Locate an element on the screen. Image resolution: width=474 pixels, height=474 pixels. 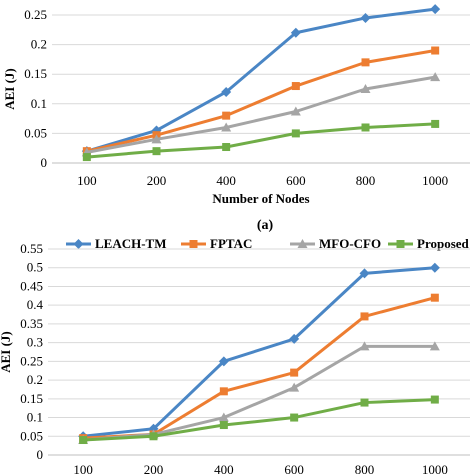
chart-legend: LEACH-TM FPTAC MFO-CFO Proposed is located at coordinates (268, 243).